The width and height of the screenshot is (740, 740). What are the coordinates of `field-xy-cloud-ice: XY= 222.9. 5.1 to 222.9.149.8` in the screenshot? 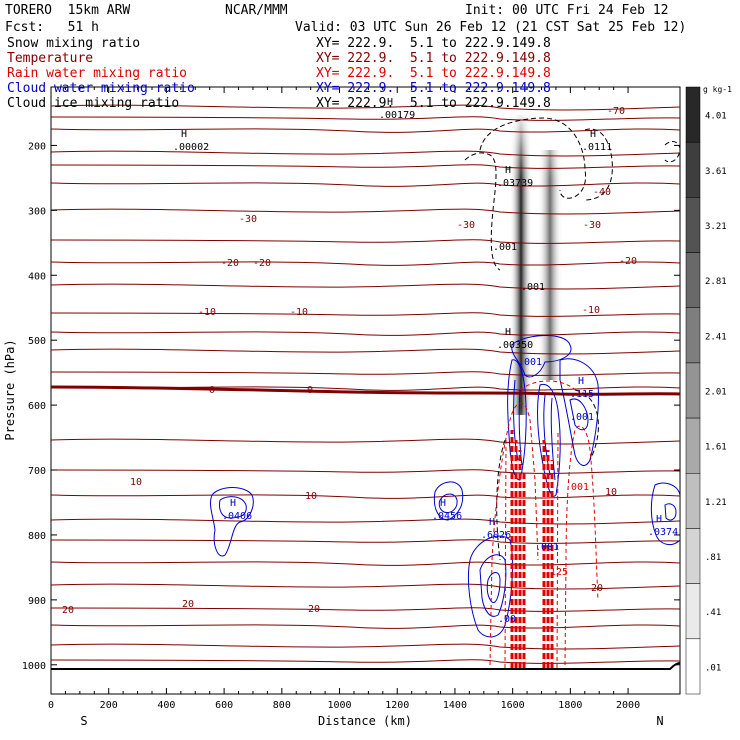 It's located at (433, 103).